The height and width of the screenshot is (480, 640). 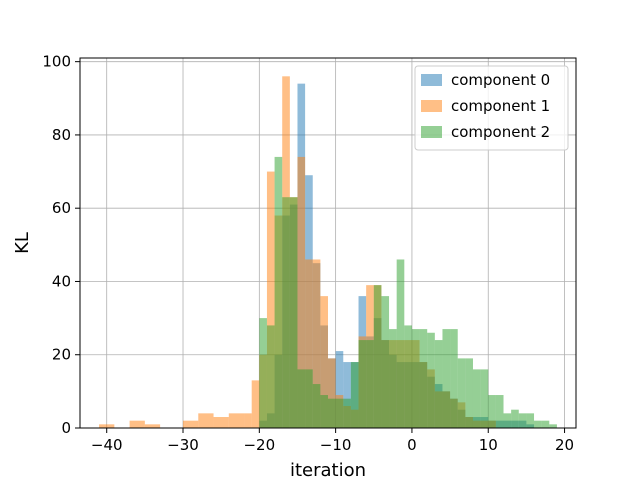 I want to click on y-axis-title: KL, so click(x=22, y=243).